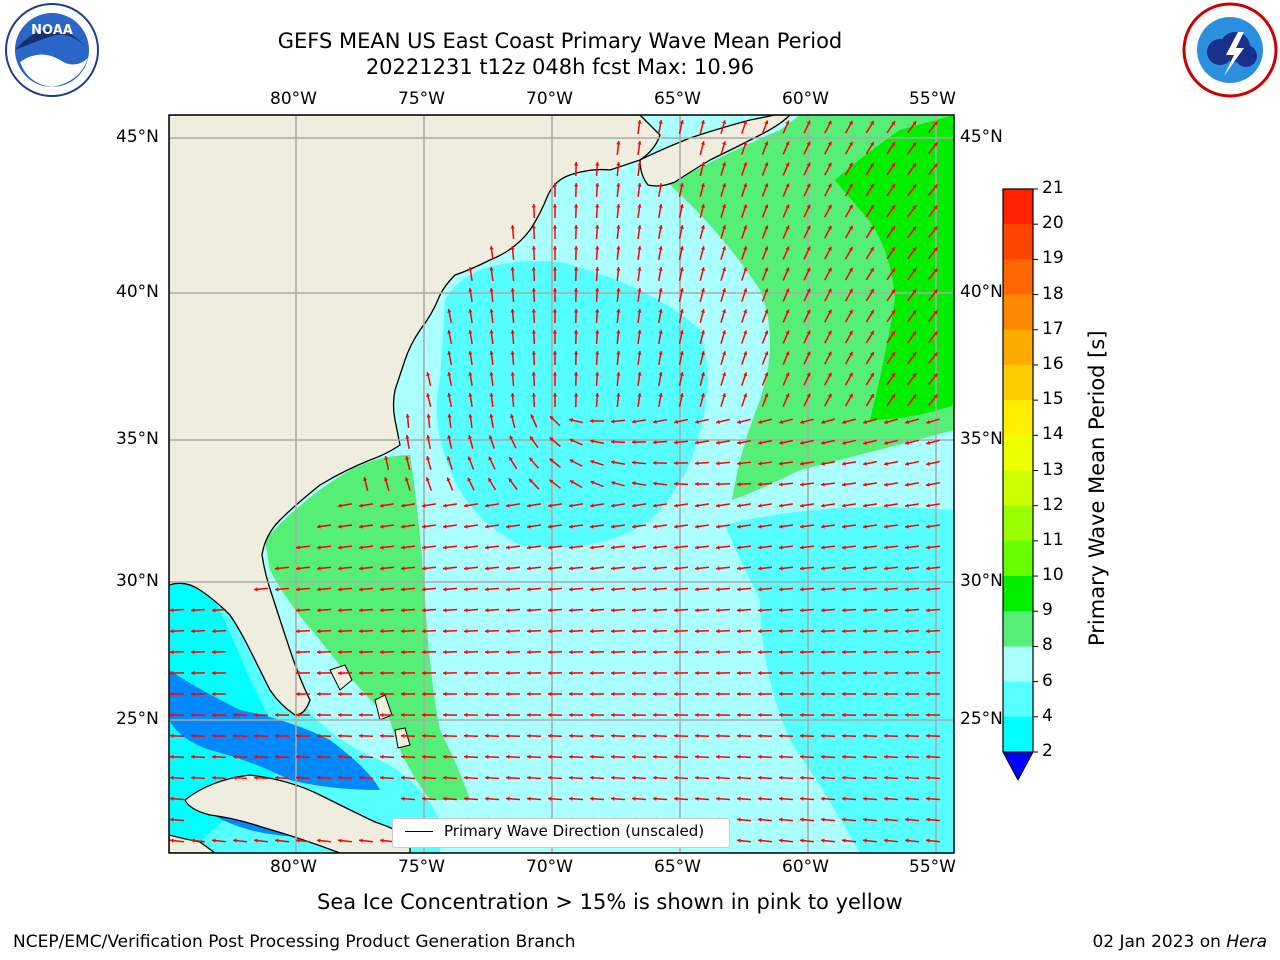  I want to click on lon-label-bottom-70w: 70°W, so click(549, 867).